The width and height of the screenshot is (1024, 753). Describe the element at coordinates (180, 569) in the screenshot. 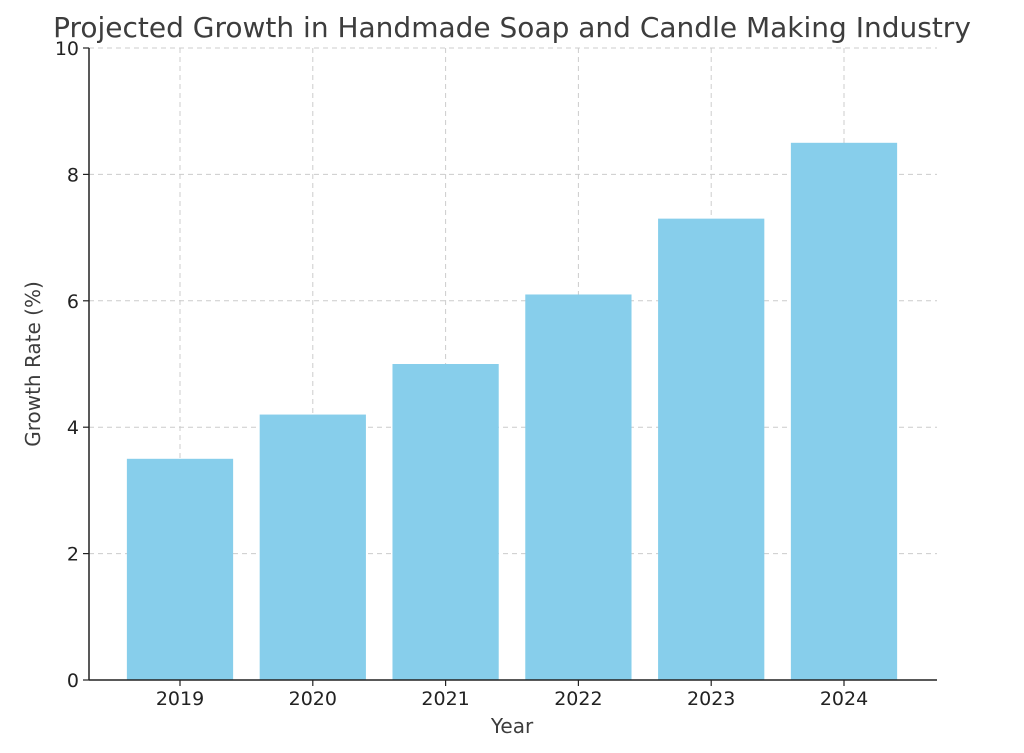

I see `bar-2019` at that location.